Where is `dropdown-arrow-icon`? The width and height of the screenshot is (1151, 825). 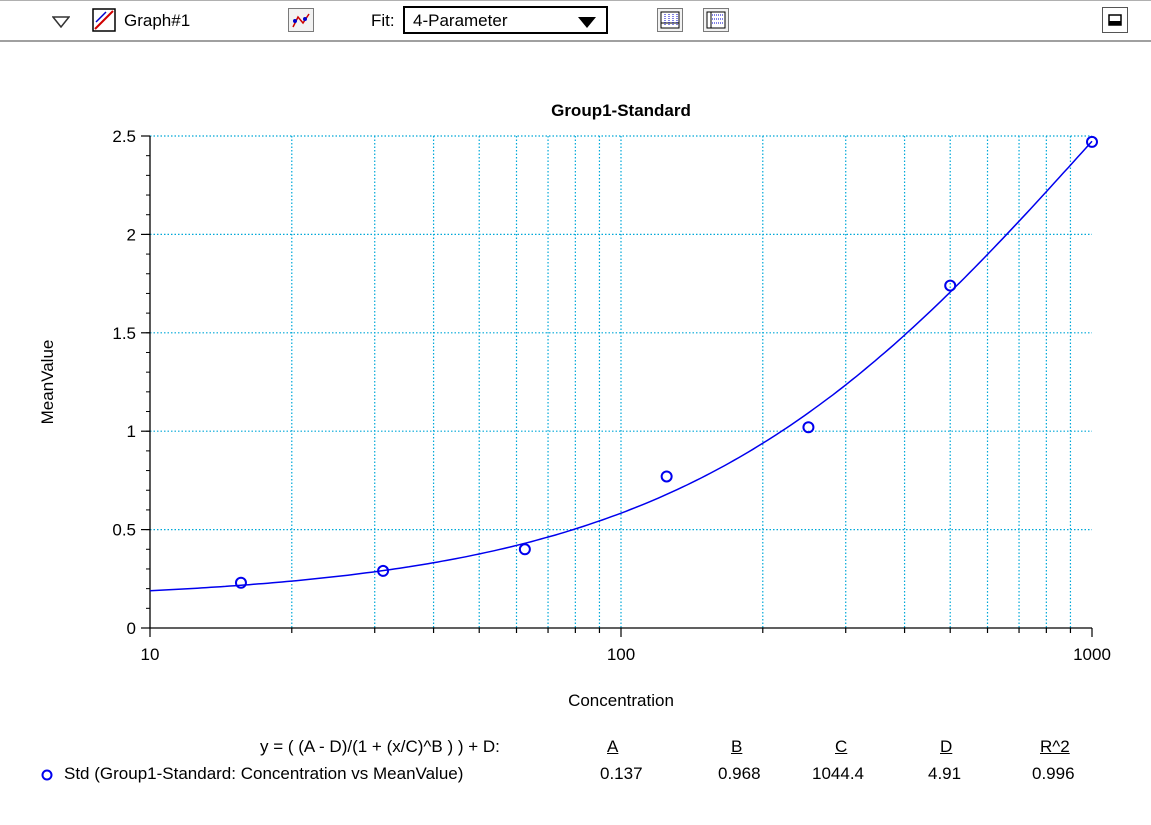
dropdown-arrow-icon is located at coordinates (587, 25).